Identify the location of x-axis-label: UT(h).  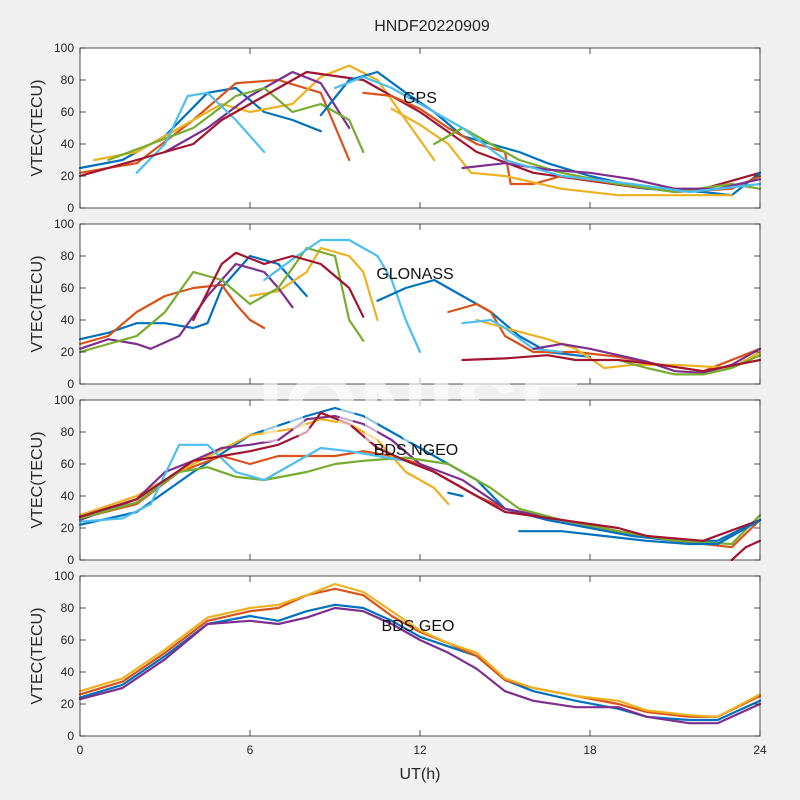
(420, 774).